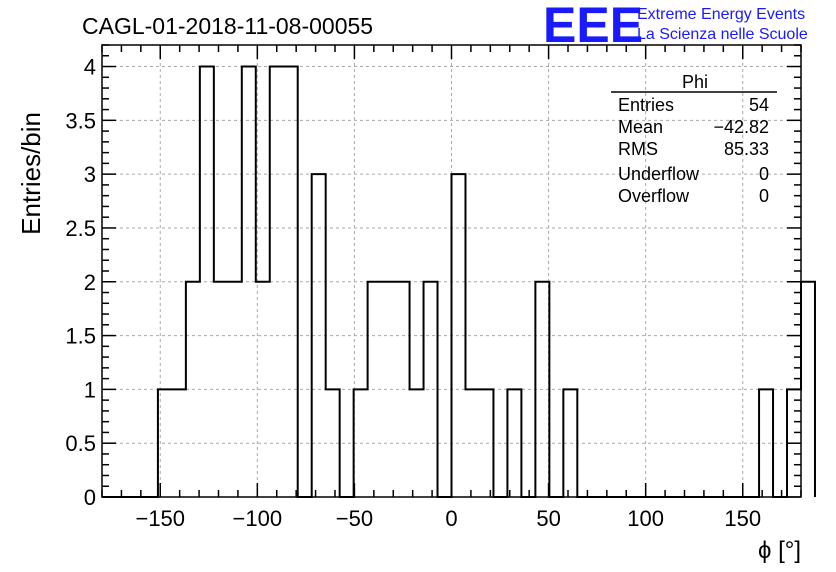 The width and height of the screenshot is (836, 572). Describe the element at coordinates (764, 174) in the screenshot. I see `stats-value-underflow: 0` at that location.